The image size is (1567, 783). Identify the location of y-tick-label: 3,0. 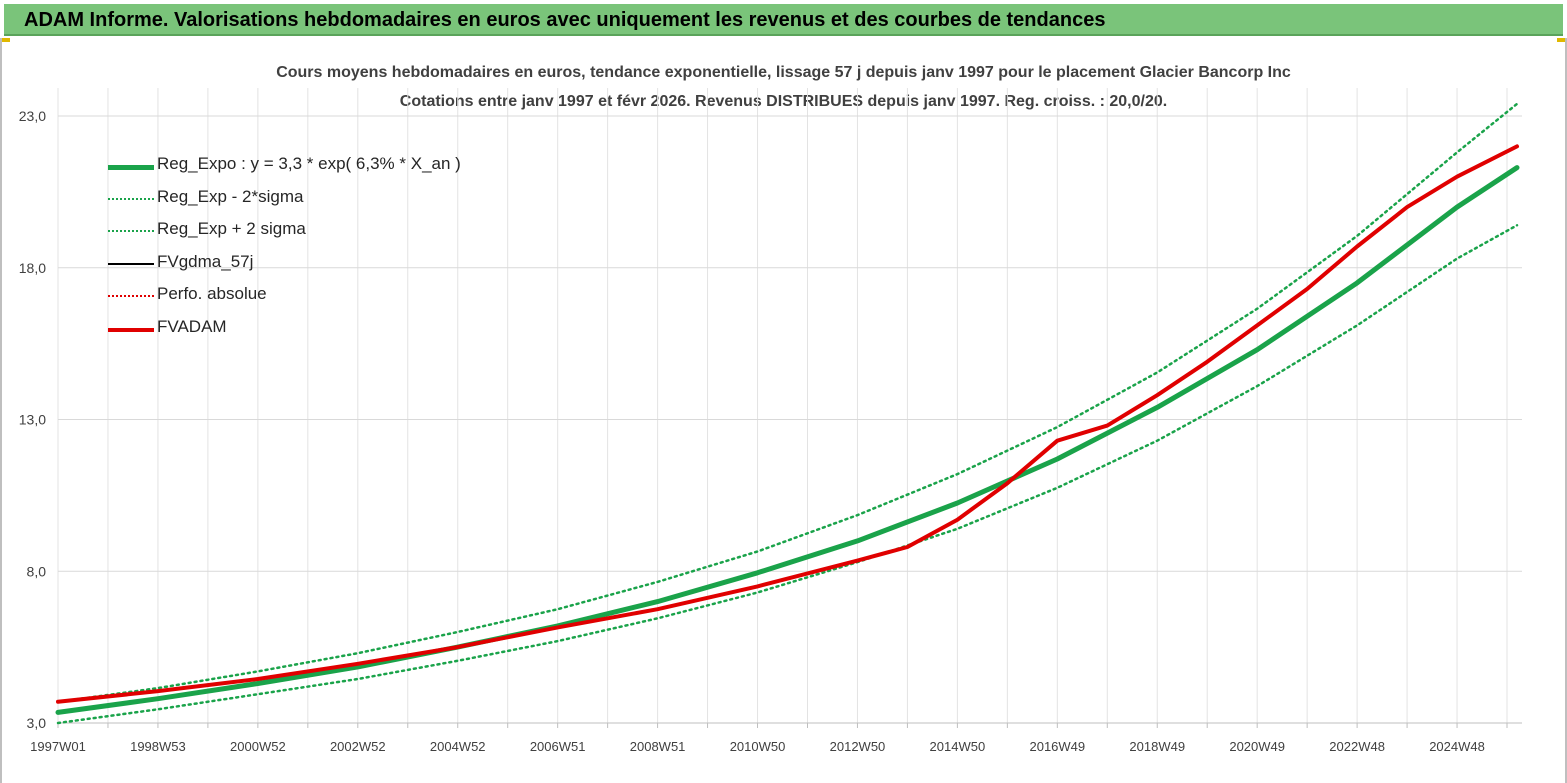
(37, 723).